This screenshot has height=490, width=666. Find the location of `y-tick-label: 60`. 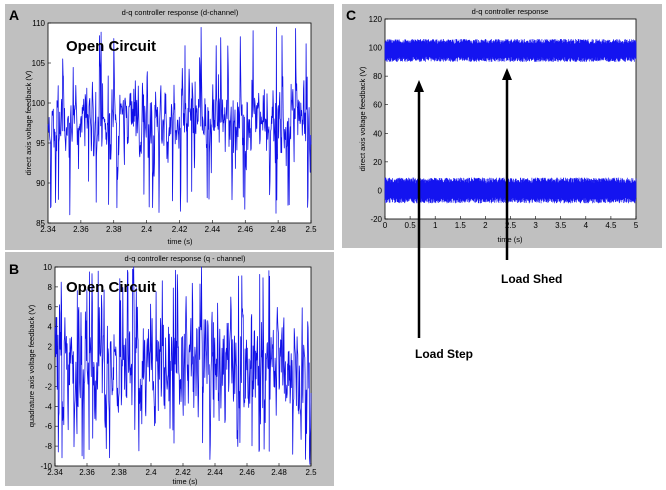

y-tick-label: 60 is located at coordinates (377, 105).